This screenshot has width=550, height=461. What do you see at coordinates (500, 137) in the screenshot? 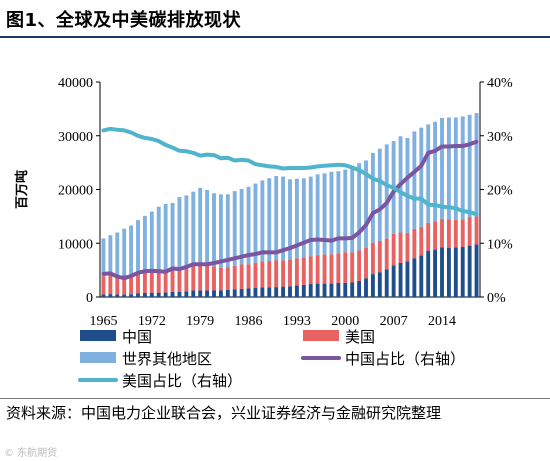
I see `y2-tick-label: 30%` at bounding box center [500, 137].